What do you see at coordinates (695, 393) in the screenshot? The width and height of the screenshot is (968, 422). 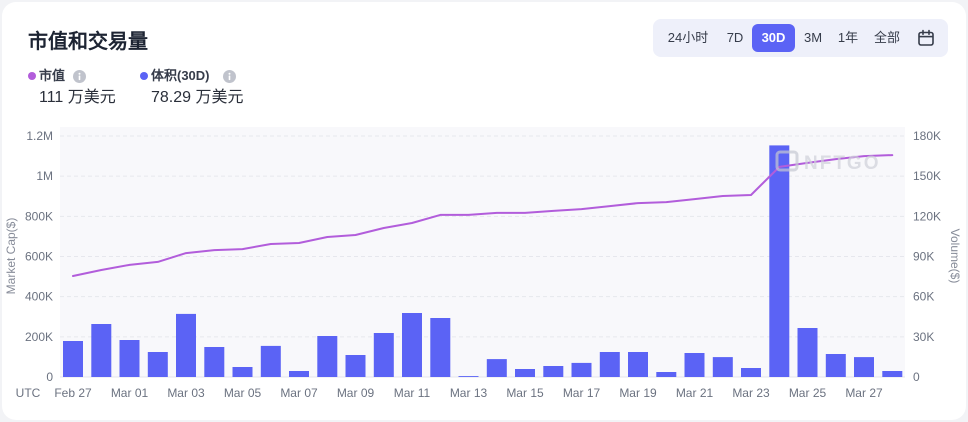 I see `x-tick-label: Mar 21` at bounding box center [695, 393].